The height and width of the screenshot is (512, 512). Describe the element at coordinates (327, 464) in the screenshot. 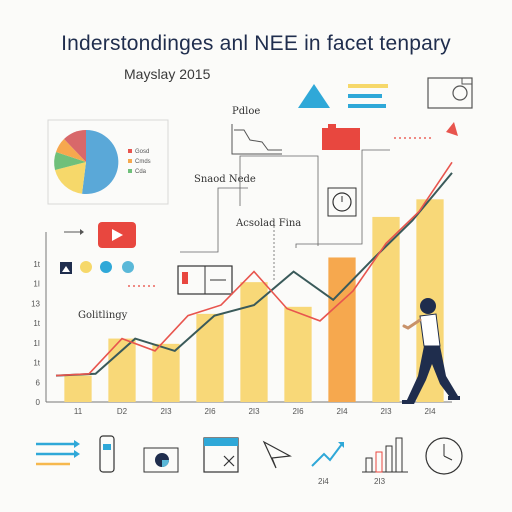

I see `line-up-icon: 2i4` at that location.